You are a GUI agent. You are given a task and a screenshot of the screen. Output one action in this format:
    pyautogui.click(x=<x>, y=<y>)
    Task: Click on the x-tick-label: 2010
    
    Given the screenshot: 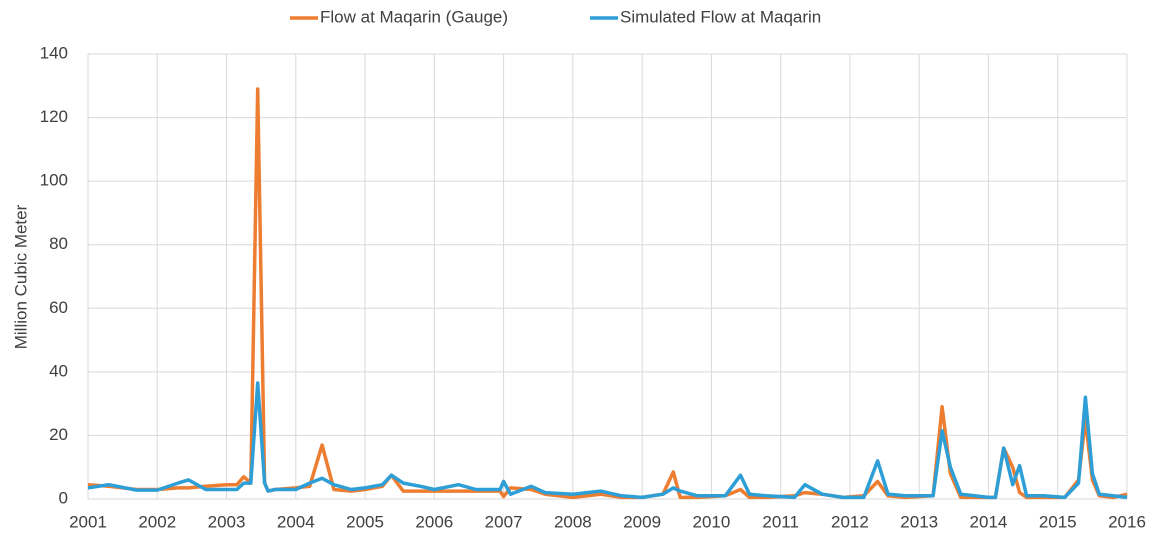 What is the action you would take?
    pyautogui.click(x=711, y=521)
    